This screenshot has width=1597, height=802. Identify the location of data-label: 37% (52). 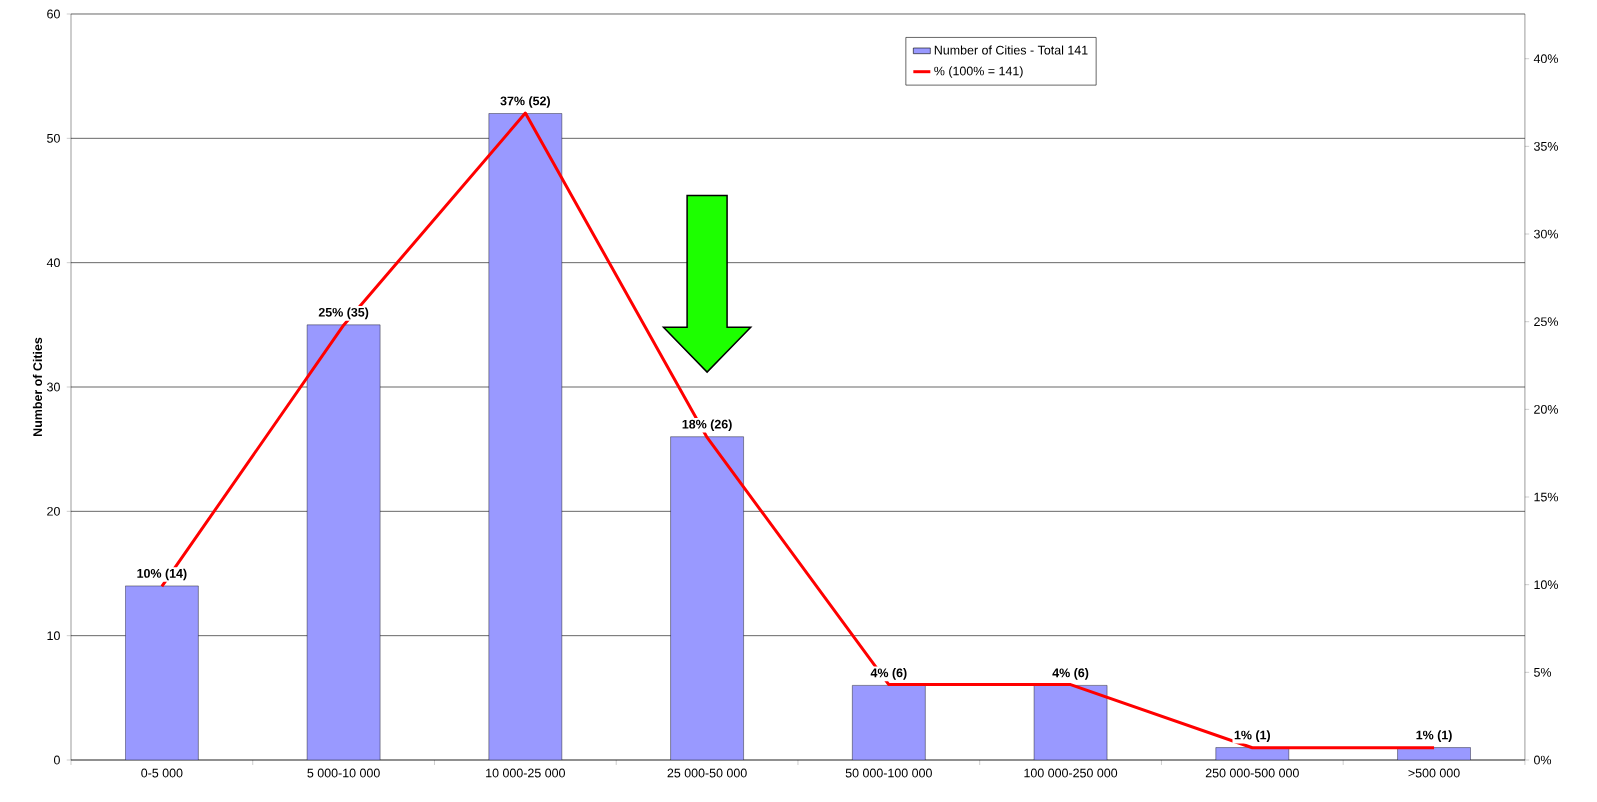
(525, 102).